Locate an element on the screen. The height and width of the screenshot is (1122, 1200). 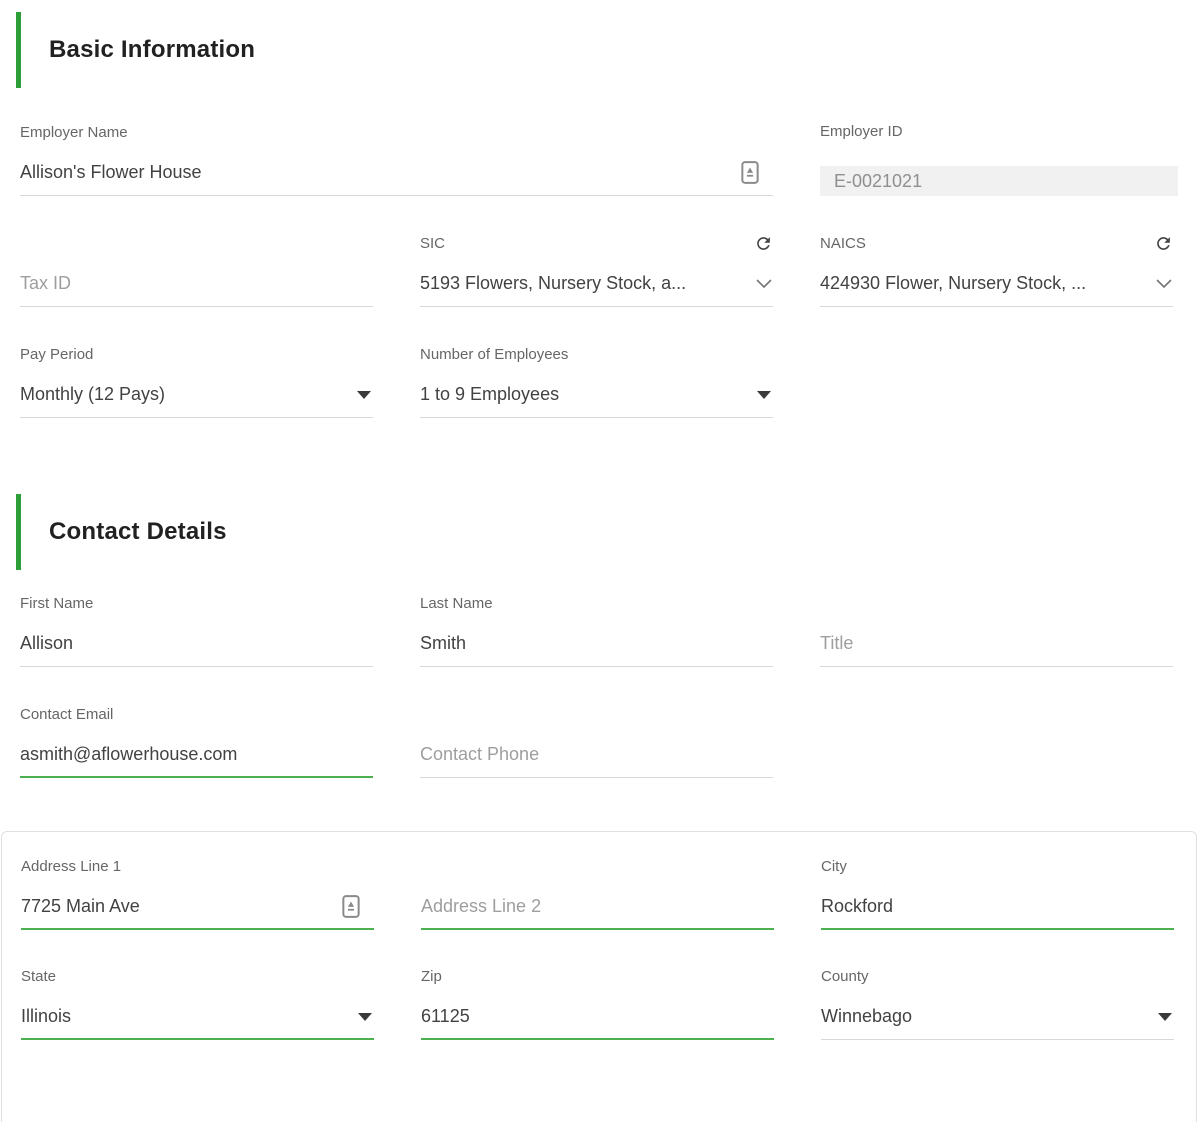
employer-id-label: Employer ID is located at coordinates (861, 131).